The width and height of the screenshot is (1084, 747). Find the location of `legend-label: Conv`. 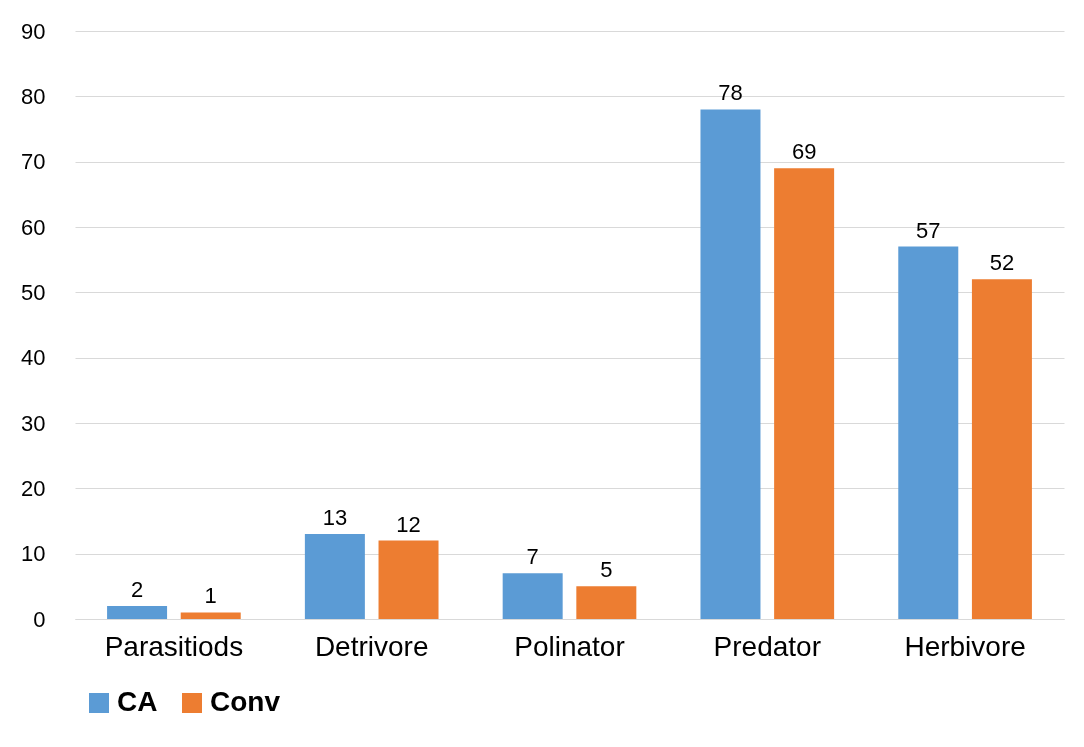

legend-label: Conv is located at coordinates (245, 701).